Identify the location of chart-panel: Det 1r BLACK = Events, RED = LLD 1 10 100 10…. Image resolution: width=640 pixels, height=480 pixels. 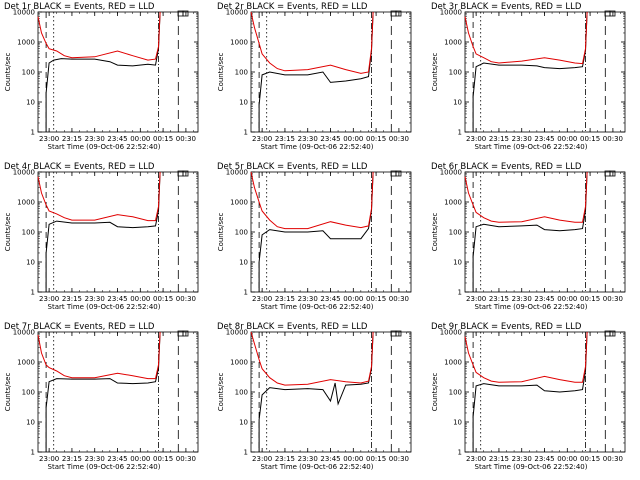
(101, 76).